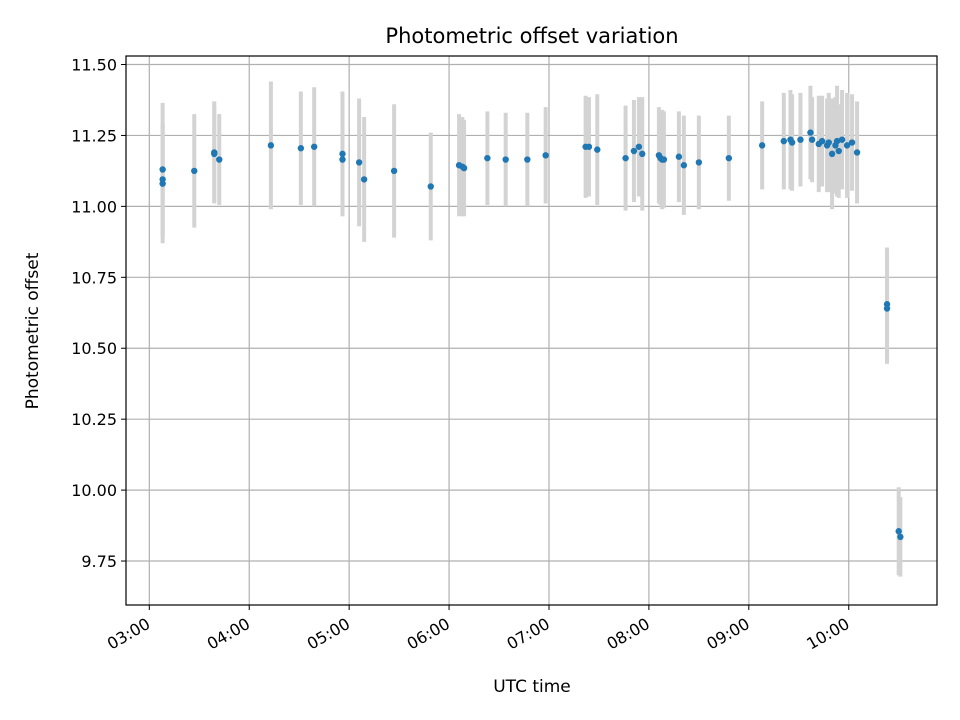 This screenshot has height=720, width=960. I want to click on y-tick-label: 10.00, so click(94, 490).